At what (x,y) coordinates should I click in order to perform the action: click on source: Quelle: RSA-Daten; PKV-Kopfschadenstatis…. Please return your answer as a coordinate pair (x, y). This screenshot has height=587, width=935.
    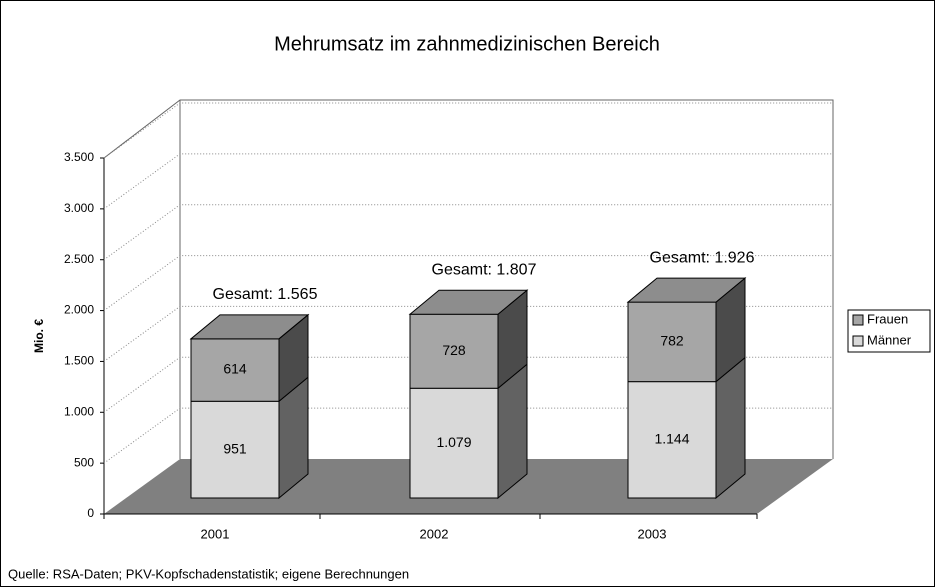
    Looking at the image, I should click on (208, 573).